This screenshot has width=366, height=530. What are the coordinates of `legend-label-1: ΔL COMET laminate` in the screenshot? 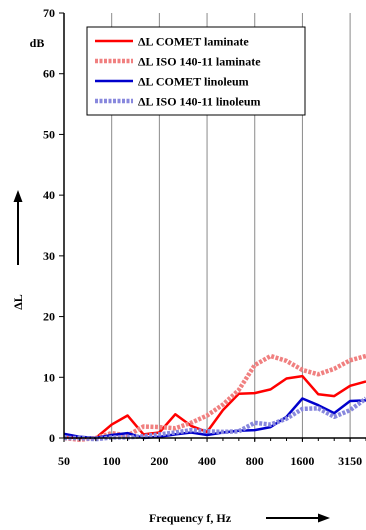 It's located at (193, 42).